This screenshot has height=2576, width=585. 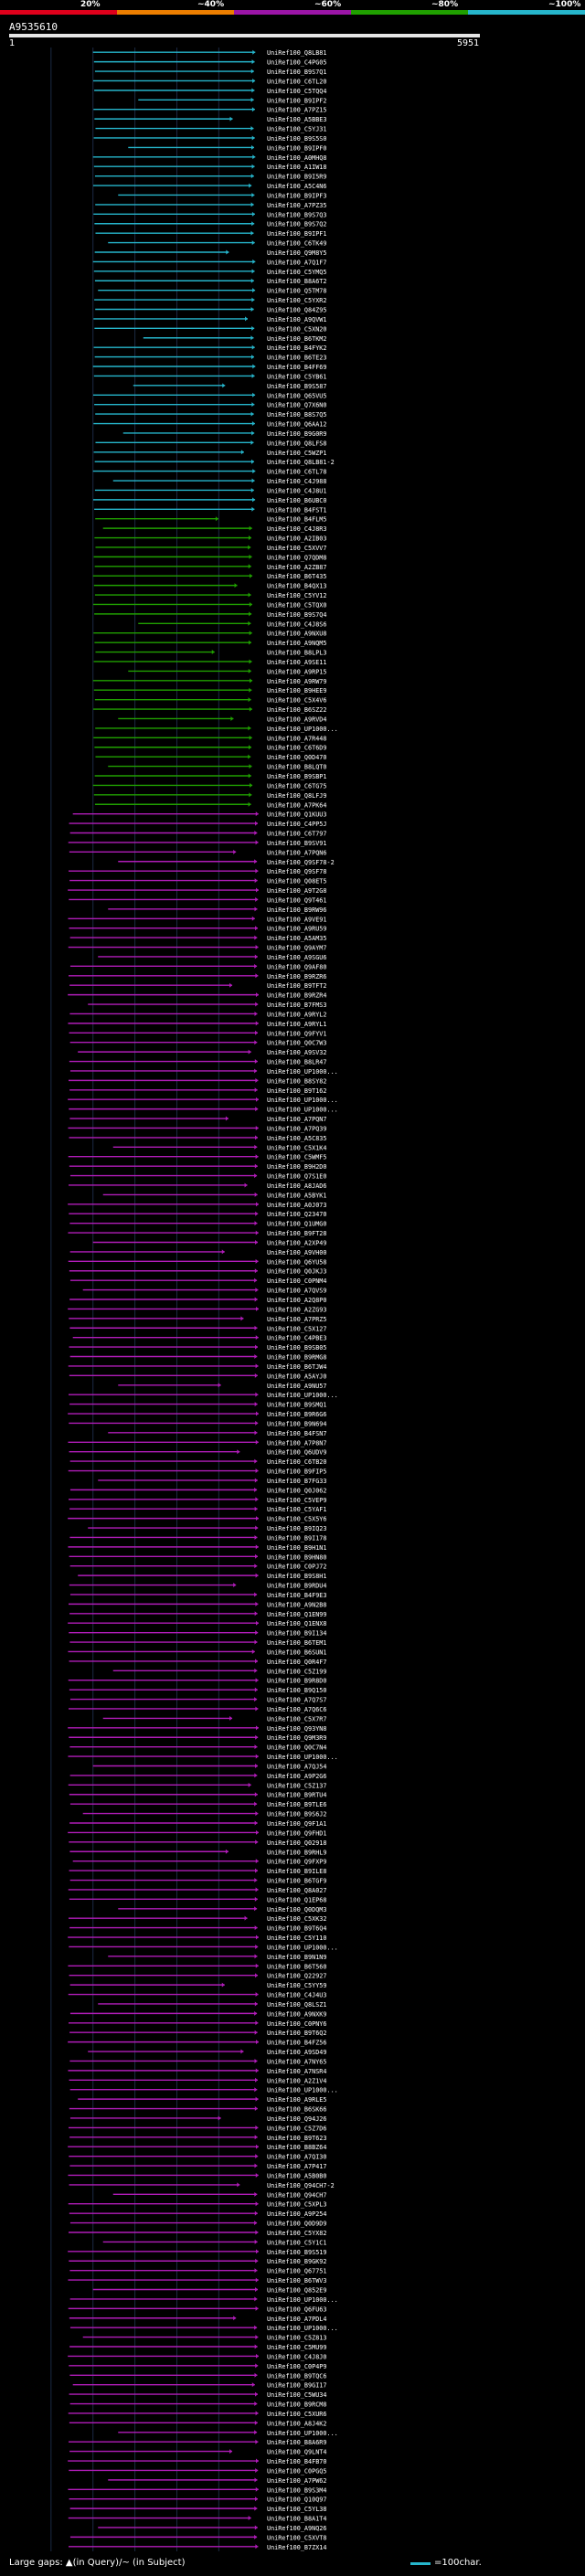 What do you see at coordinates (297, 2052) in the screenshot?
I see `hit-label: UniRef100_A9SD49` at bounding box center [297, 2052].